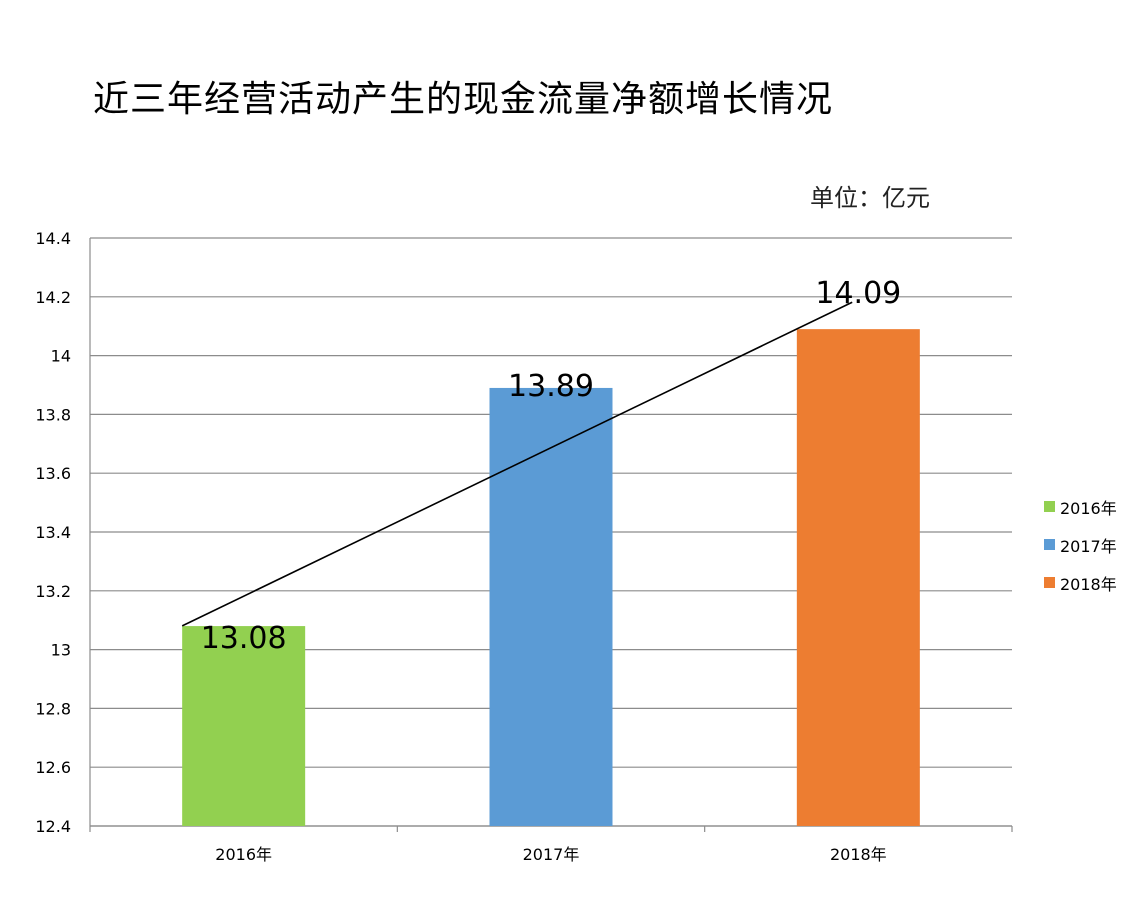  Describe the element at coordinates (551, 606) in the screenshot. I see `bar-2017年` at that location.